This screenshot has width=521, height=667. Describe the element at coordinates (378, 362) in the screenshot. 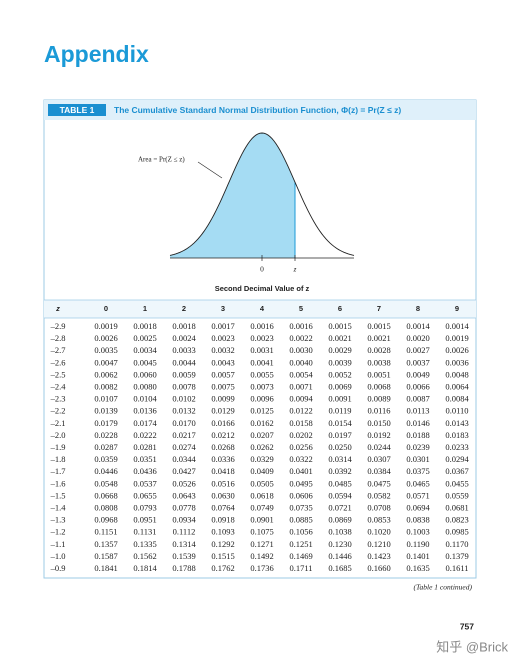

I see `cell: 0.0038` at that location.